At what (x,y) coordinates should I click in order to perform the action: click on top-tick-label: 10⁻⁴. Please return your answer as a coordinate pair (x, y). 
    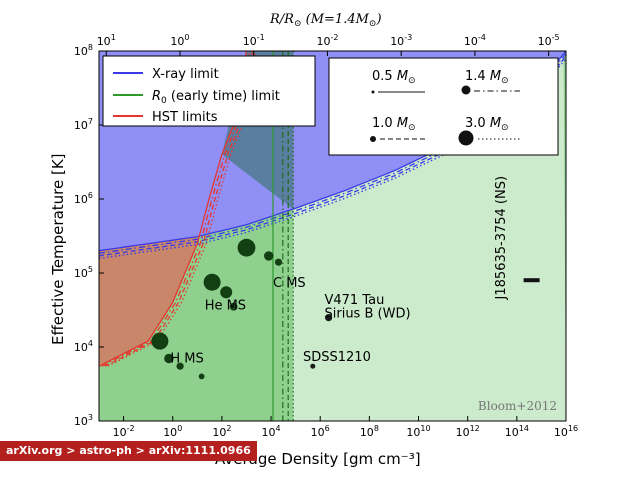
    Looking at the image, I should click on (475, 40).